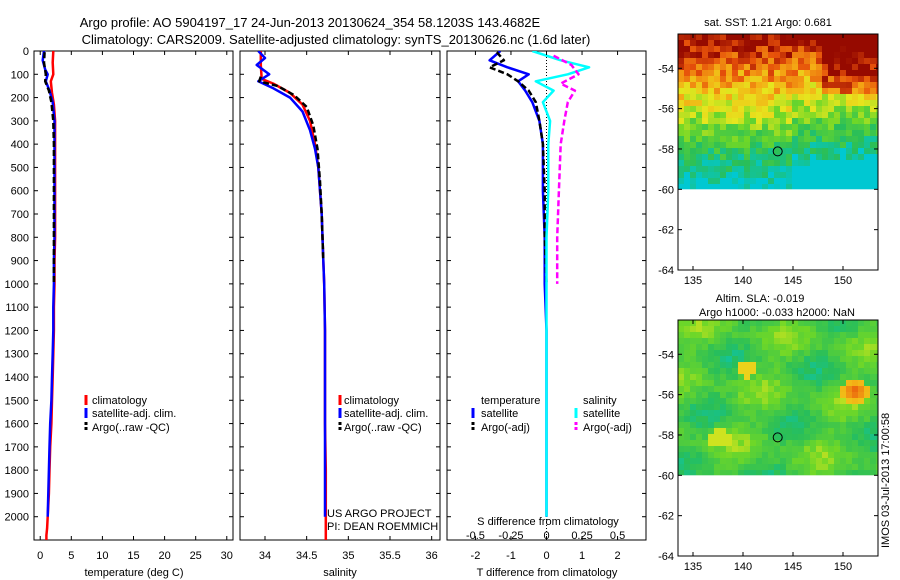  What do you see at coordinates (617, 536) in the screenshot?
I see `s-diff-tick-label: 0.5` at bounding box center [617, 536].